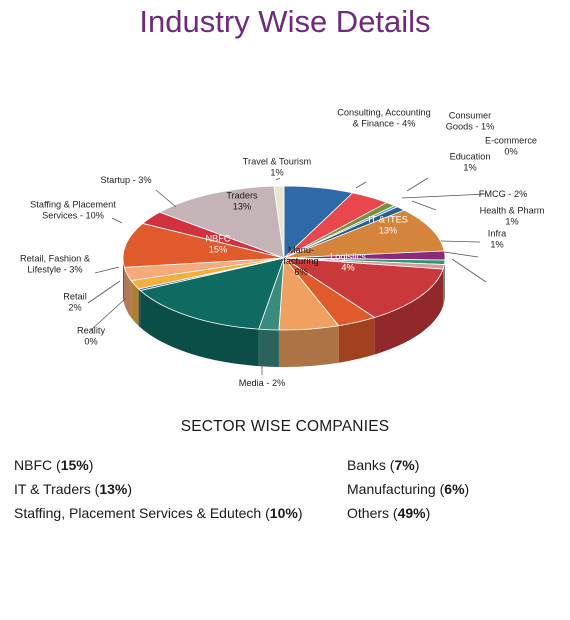 This screenshot has height=620, width=570. What do you see at coordinates (52, 489) in the screenshot?
I see `sector-name: IT & Traders` at bounding box center [52, 489].